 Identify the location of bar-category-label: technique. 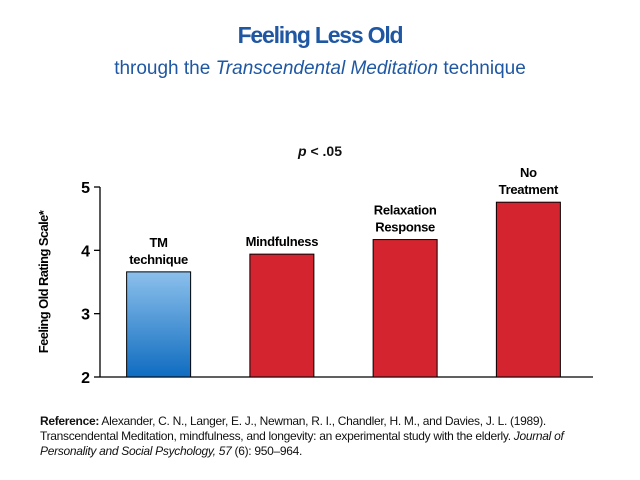
(158, 259).